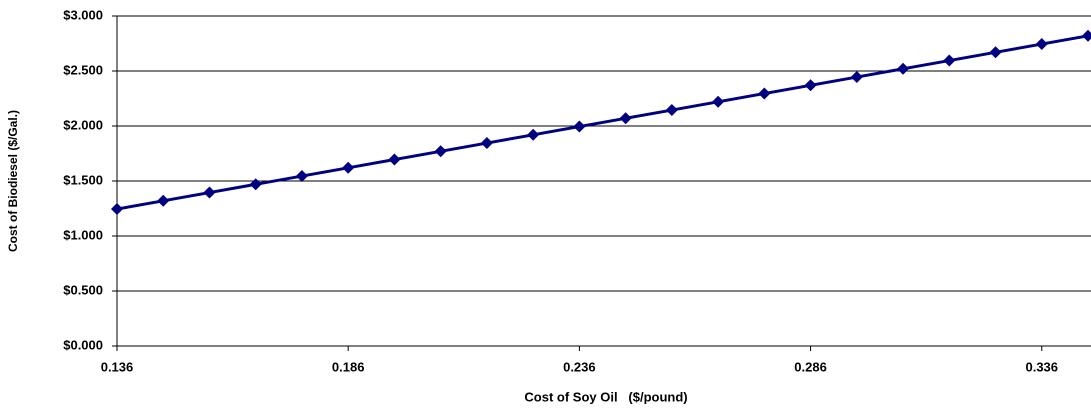 Image resolution: width=1091 pixels, height=408 pixels. I want to click on y-tick-label: $1.000, so click(83, 234).